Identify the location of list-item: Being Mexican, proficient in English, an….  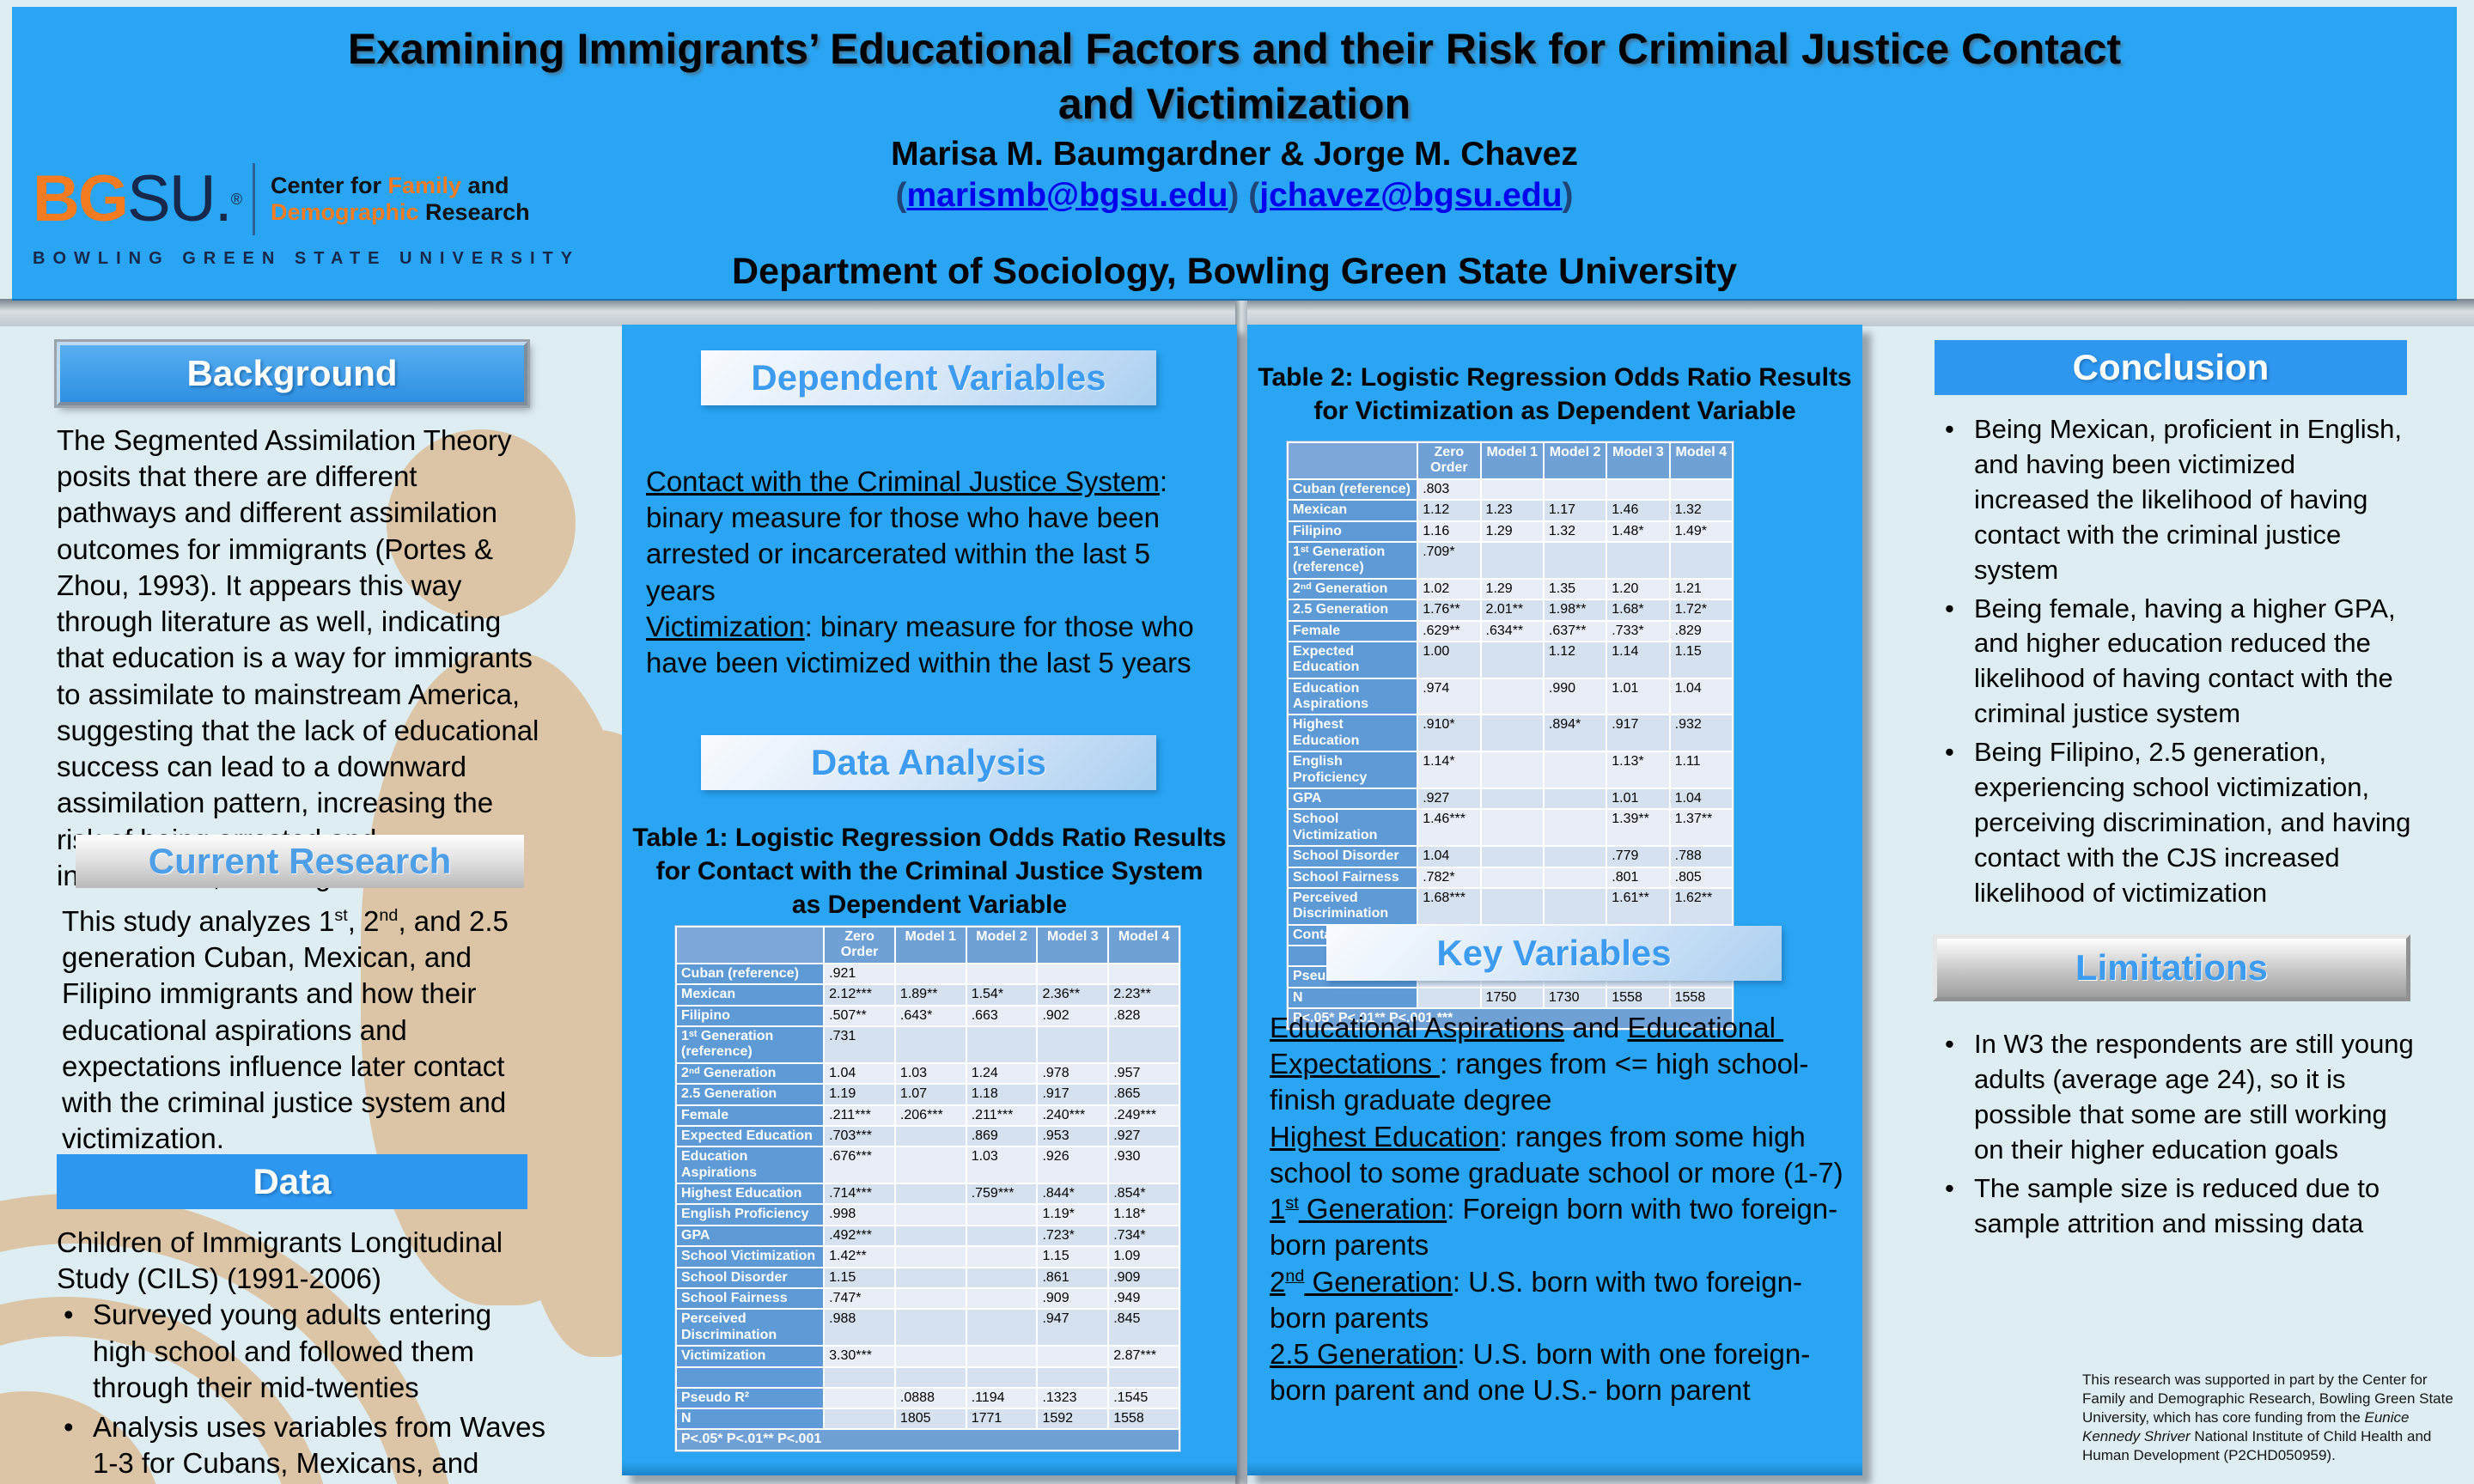
(2177, 500).